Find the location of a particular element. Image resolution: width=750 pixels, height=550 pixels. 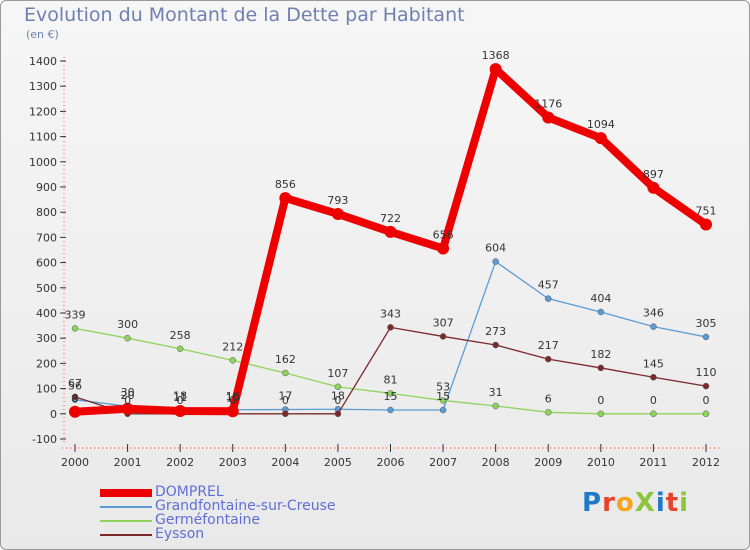

data-label: 722 is located at coordinates (390, 218).